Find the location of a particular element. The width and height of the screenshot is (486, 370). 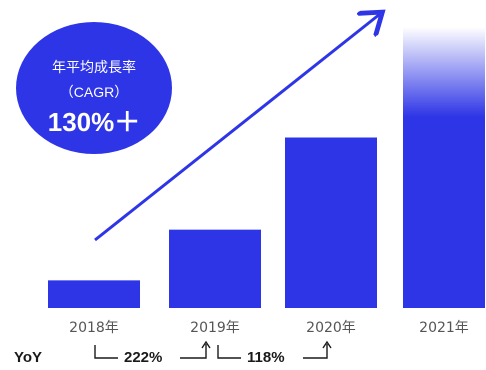

cagr-value: 130%＋ is located at coordinates (94, 122).